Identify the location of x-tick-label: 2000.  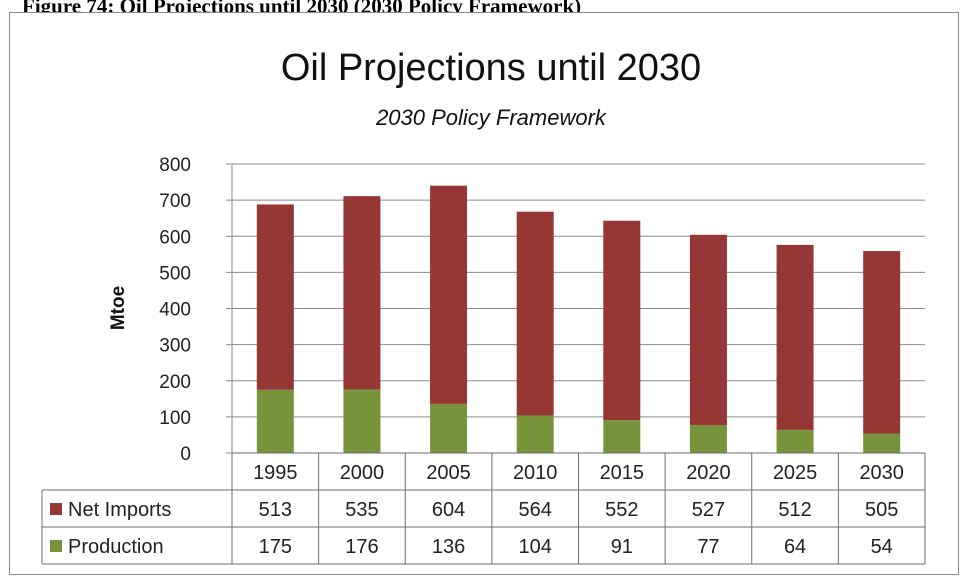
(362, 473).